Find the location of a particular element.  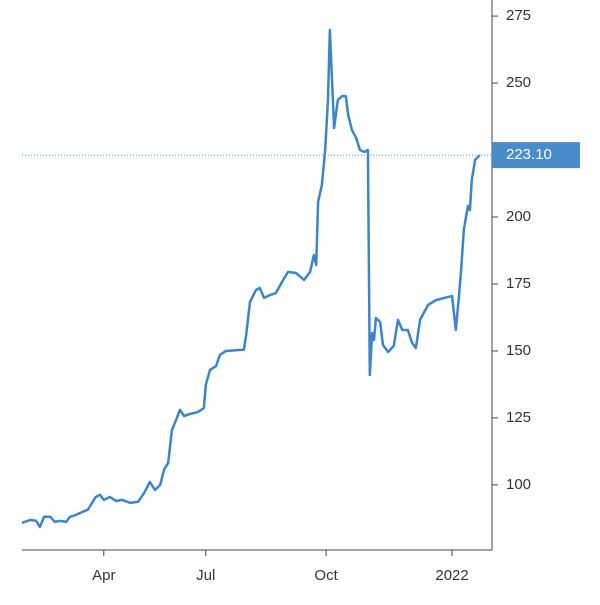

y-tick-label: 125 is located at coordinates (518, 417).